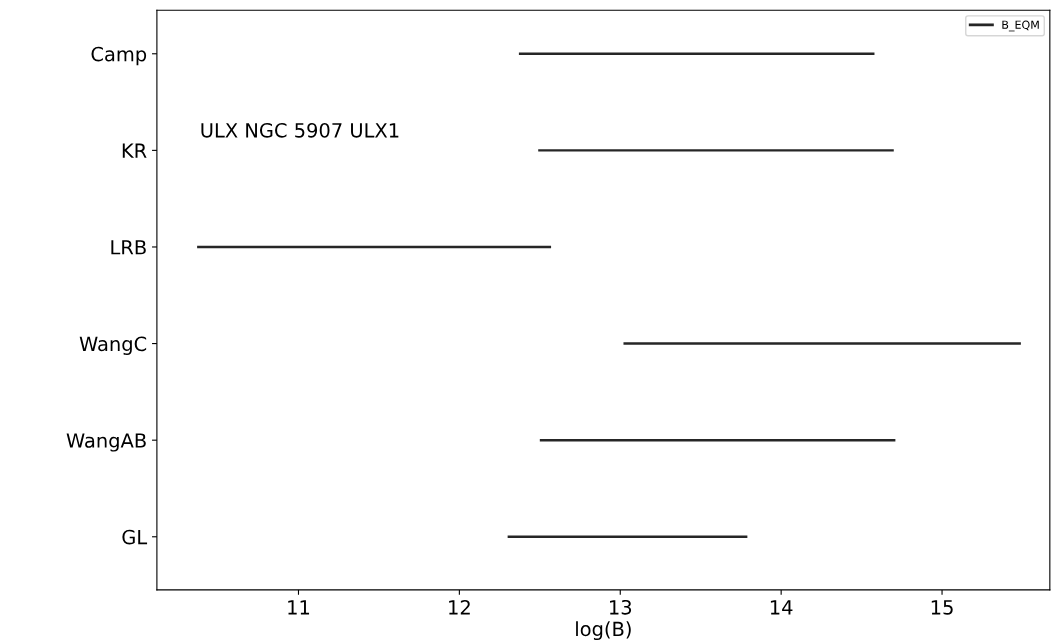 This screenshot has width=1053, height=644. What do you see at coordinates (106, 442) in the screenshot?
I see `y-tick-label: WangAB` at bounding box center [106, 442].